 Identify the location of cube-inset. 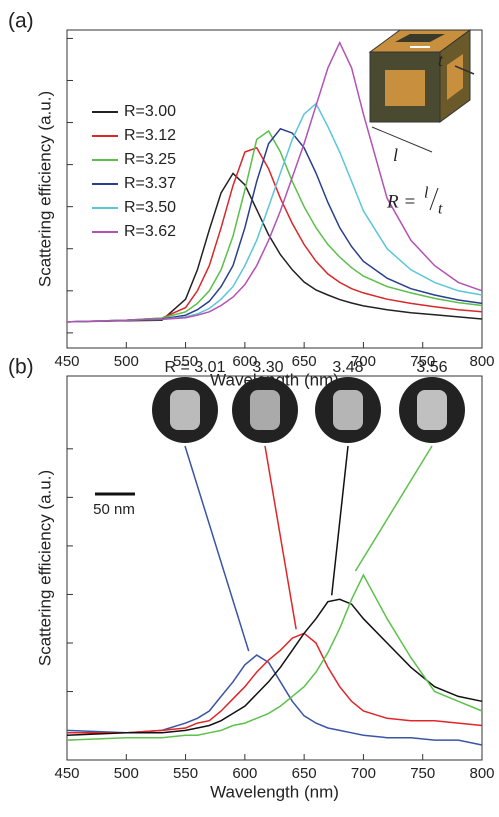
(421, 91).